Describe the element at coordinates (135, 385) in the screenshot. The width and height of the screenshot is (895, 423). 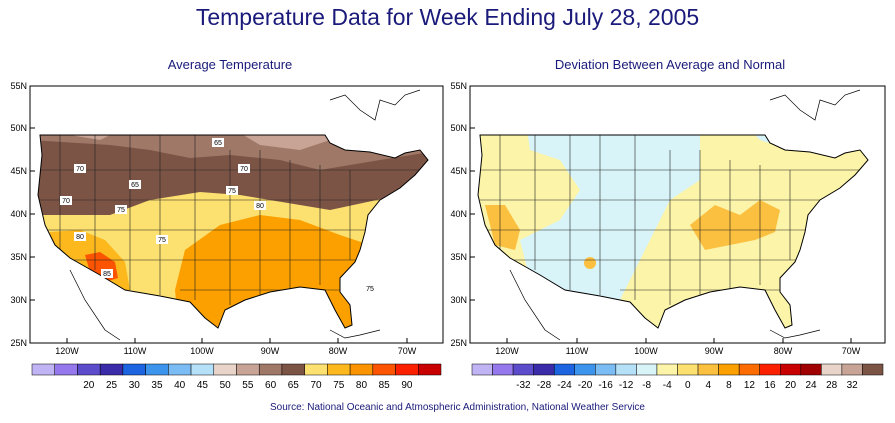
I see `legend-label: 30` at that location.